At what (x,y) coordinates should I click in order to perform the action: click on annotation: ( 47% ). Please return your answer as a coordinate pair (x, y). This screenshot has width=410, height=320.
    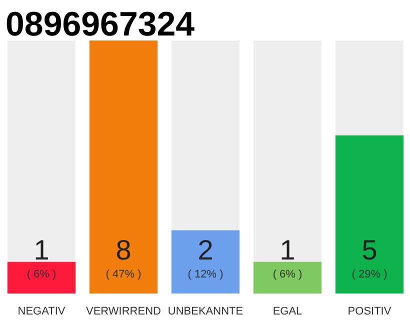
    Looking at the image, I should click on (124, 274).